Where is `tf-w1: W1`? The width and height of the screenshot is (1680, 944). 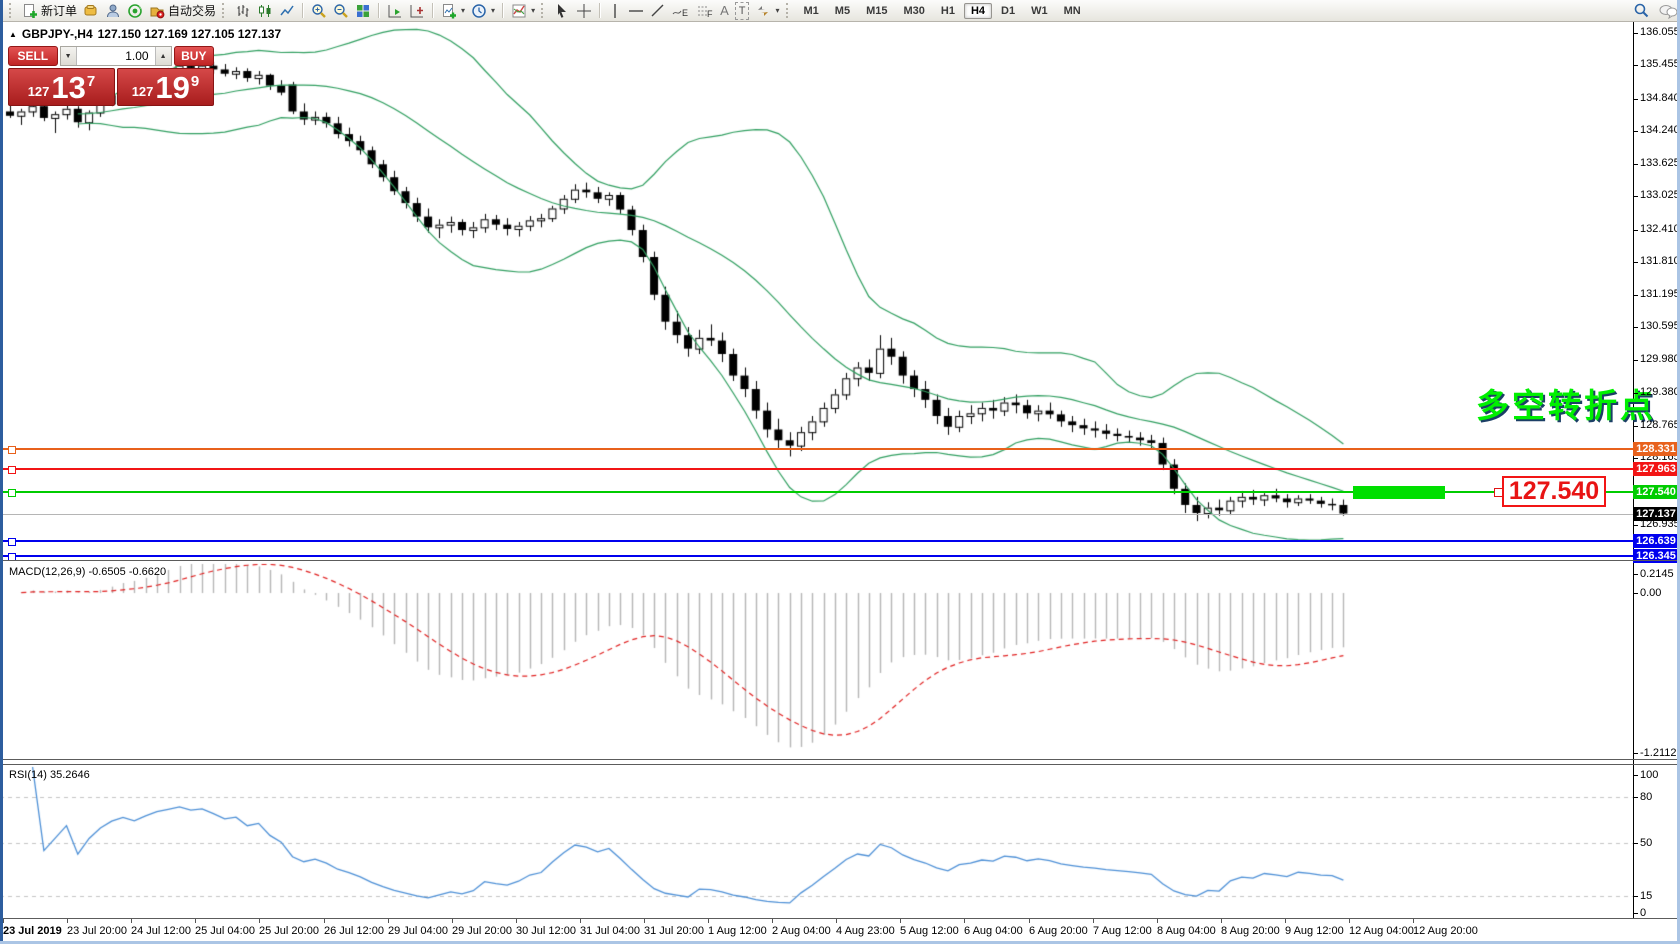
tf-w1: W1 is located at coordinates (1039, 10).